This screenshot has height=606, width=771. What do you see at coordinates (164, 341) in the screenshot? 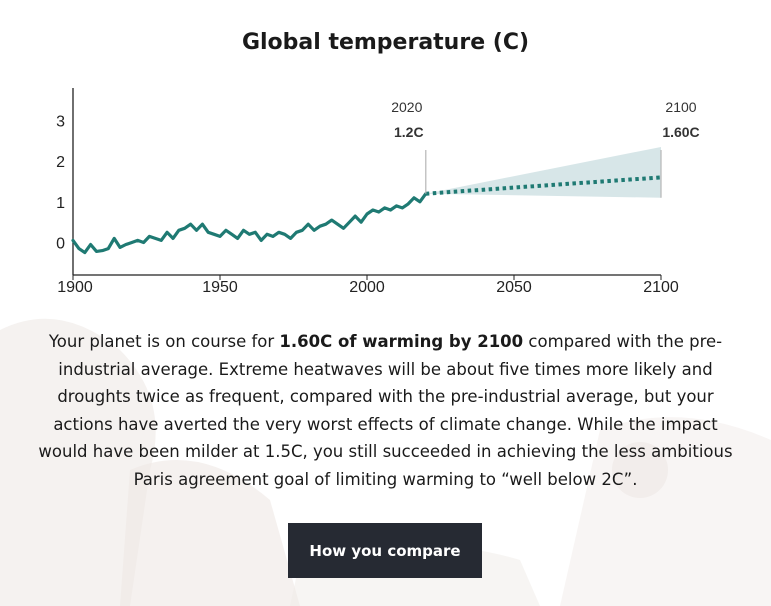
I see `summary-text-start: Your planet is on course for` at bounding box center [164, 341].